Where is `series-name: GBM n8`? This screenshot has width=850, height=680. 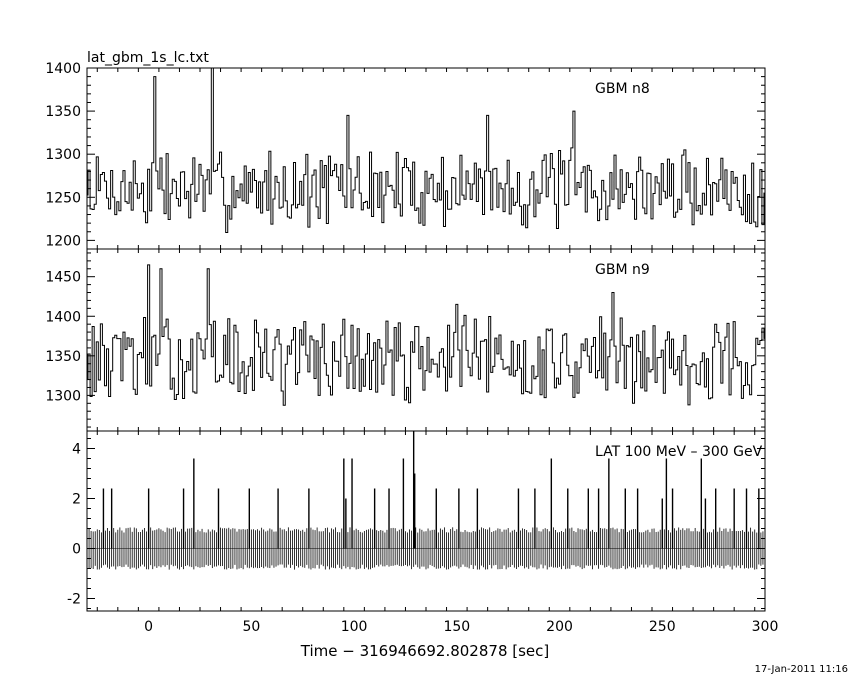 series-name: GBM n8 is located at coordinates (622, 89).